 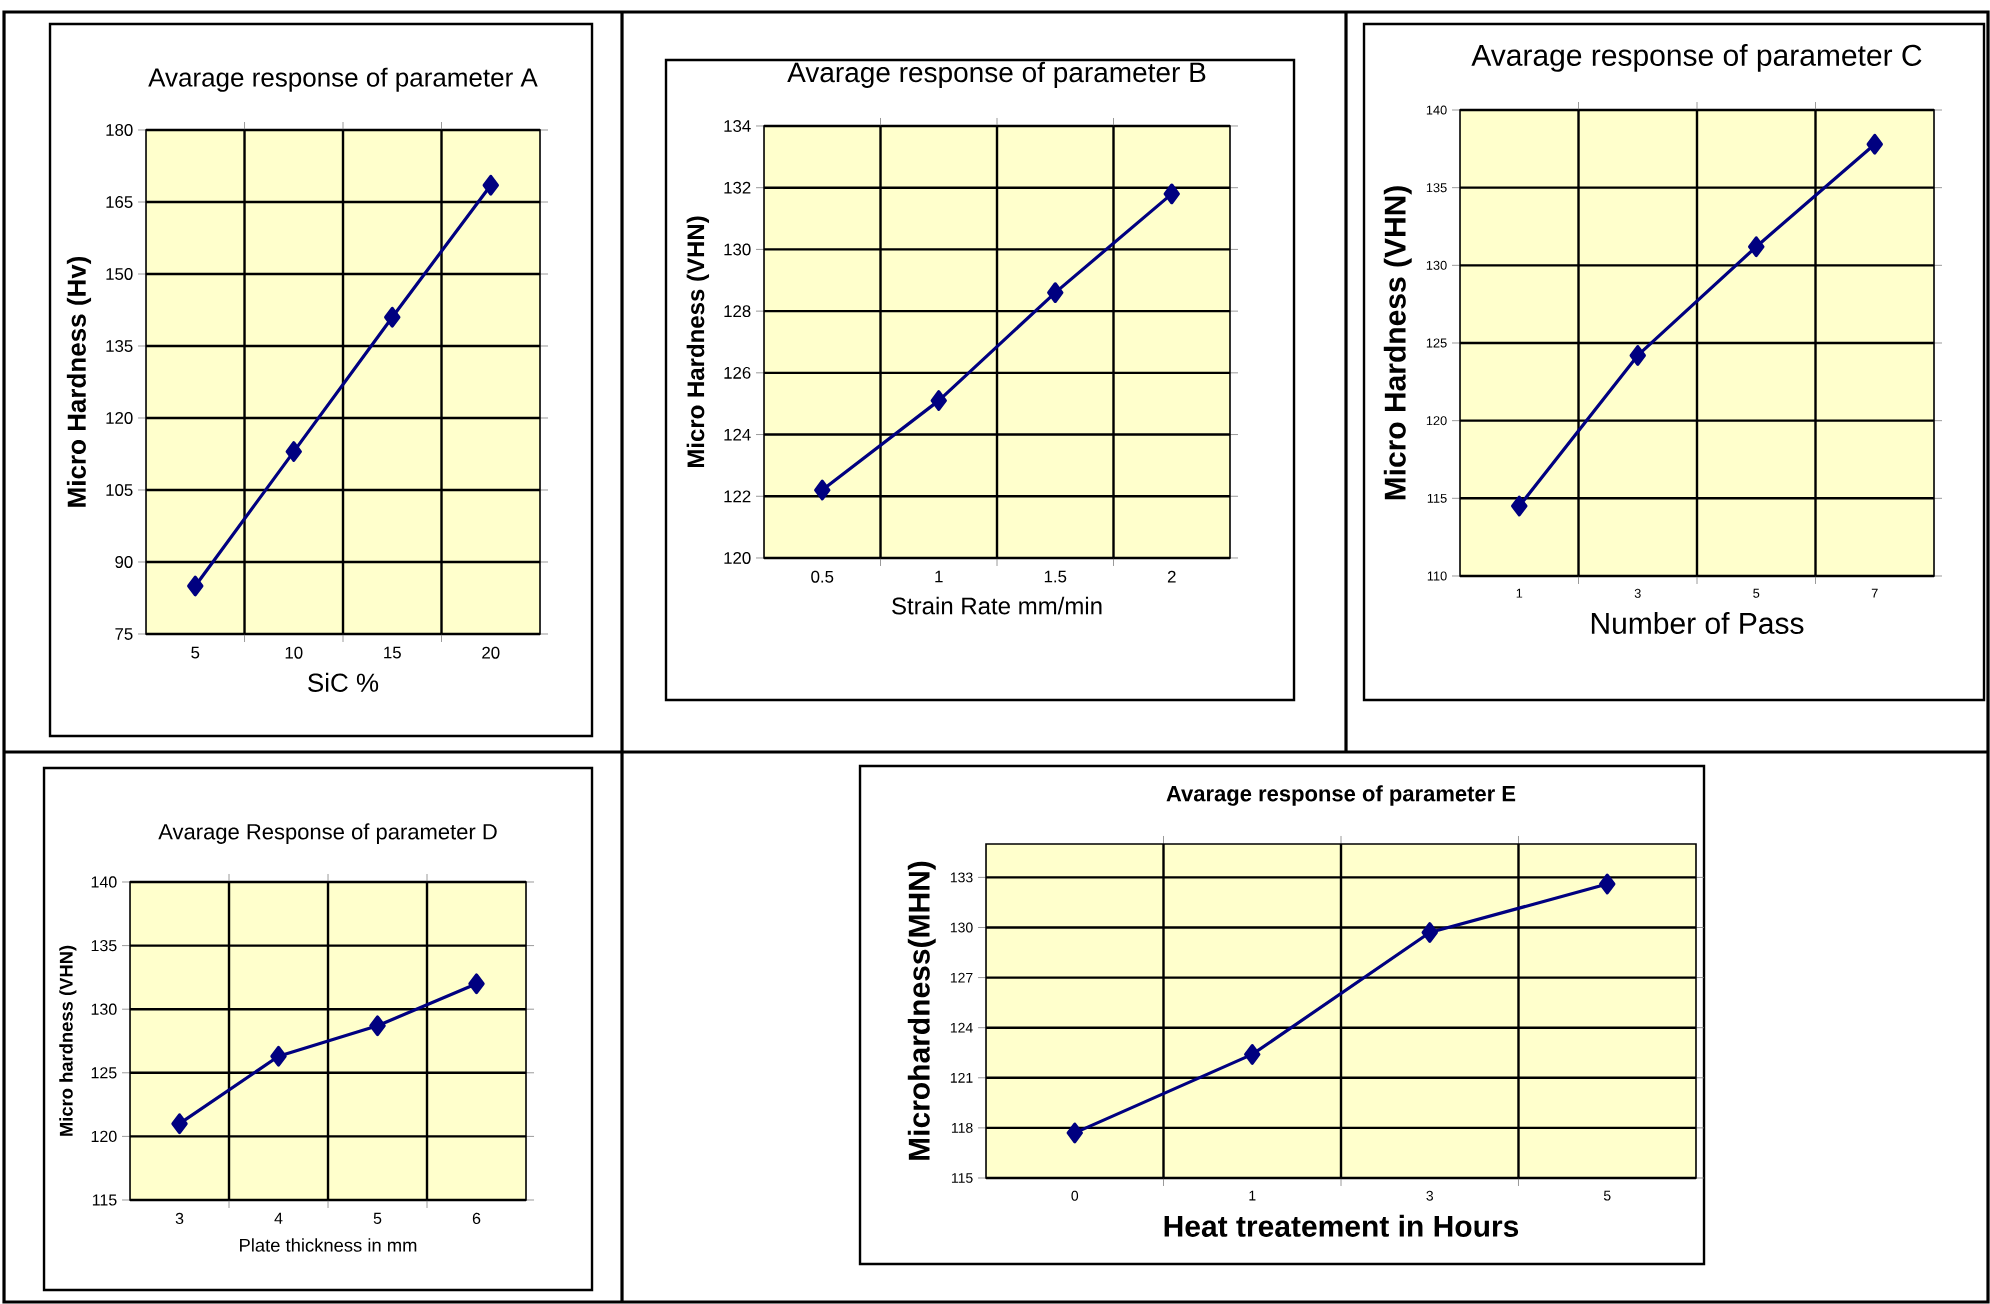 I want to click on y-tick-label: 115, so click(x=104, y=1200).